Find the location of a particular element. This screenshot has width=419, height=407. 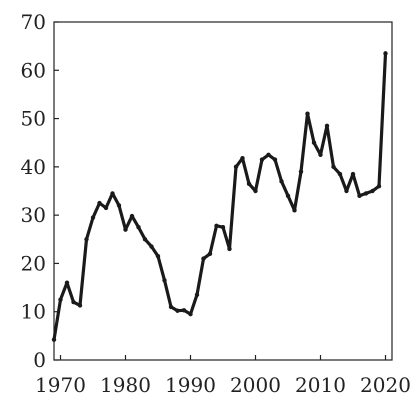

x-tick-label: 2010 is located at coordinates (320, 385).